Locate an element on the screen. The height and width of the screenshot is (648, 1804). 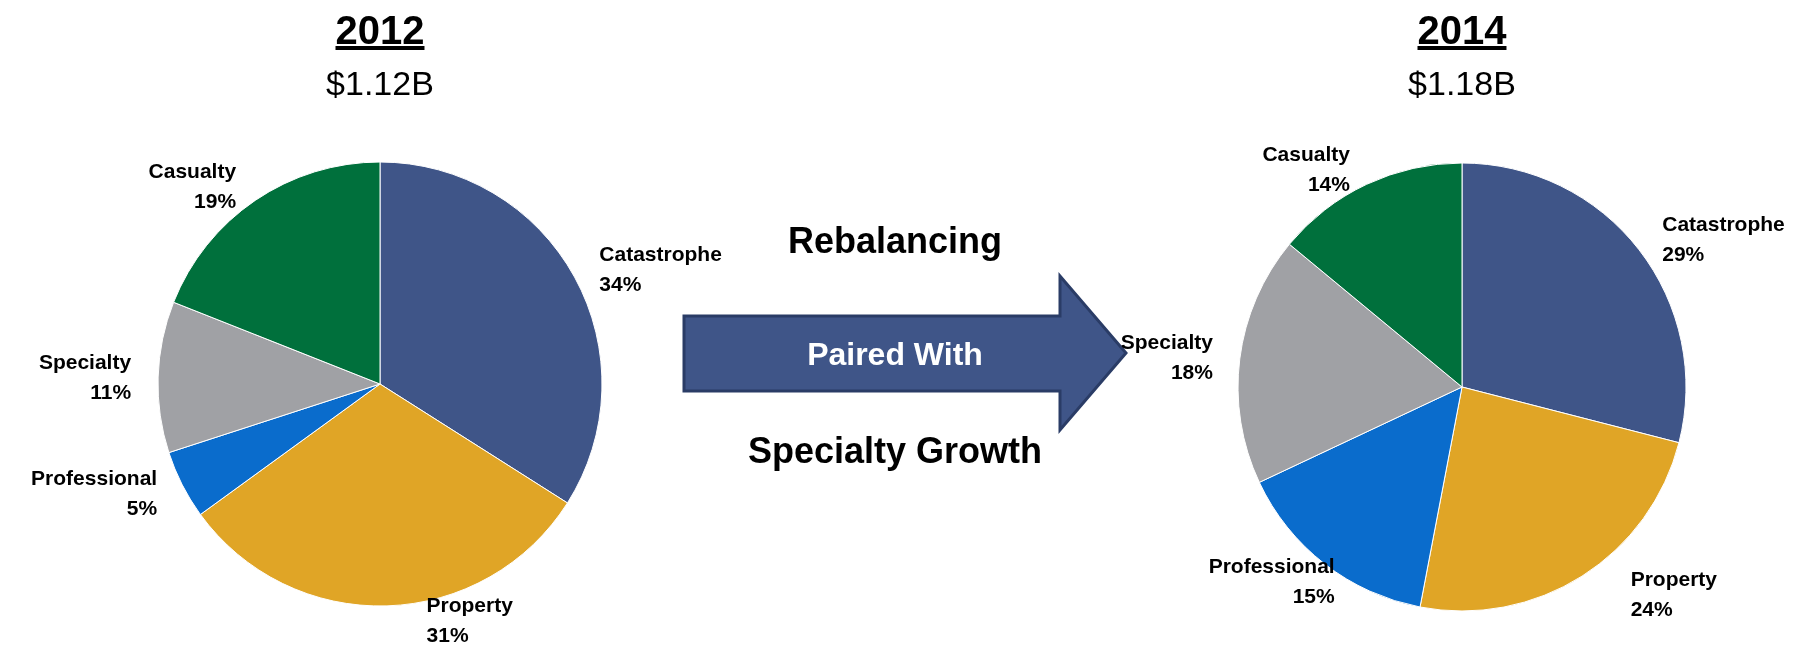
text: Rebalancing is located at coordinates (895, 240).